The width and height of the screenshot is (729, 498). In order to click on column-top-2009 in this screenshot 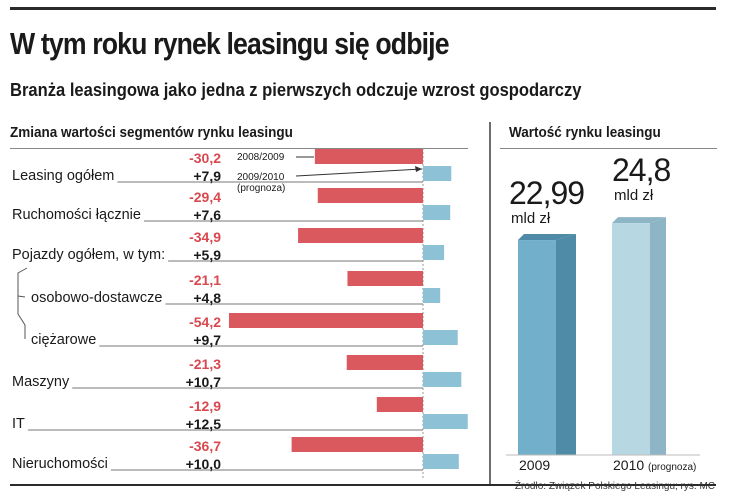, I will do `click(547, 237)`.